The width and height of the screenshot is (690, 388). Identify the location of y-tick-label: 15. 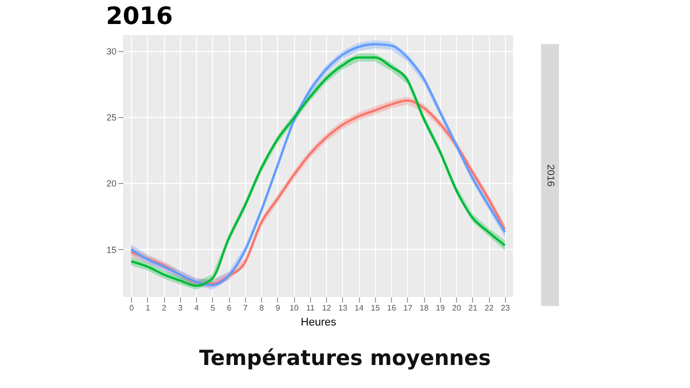
(111, 249).